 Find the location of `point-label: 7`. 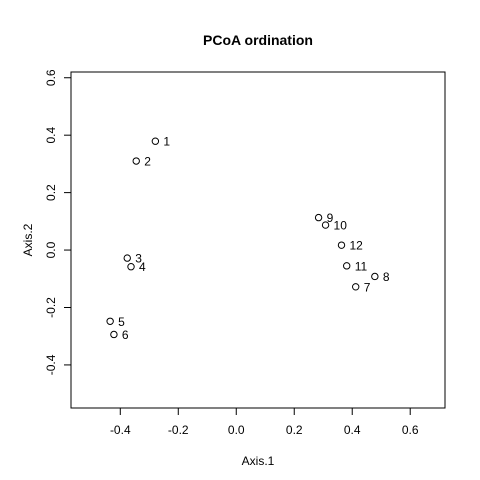

point-label: 7 is located at coordinates (367, 287).